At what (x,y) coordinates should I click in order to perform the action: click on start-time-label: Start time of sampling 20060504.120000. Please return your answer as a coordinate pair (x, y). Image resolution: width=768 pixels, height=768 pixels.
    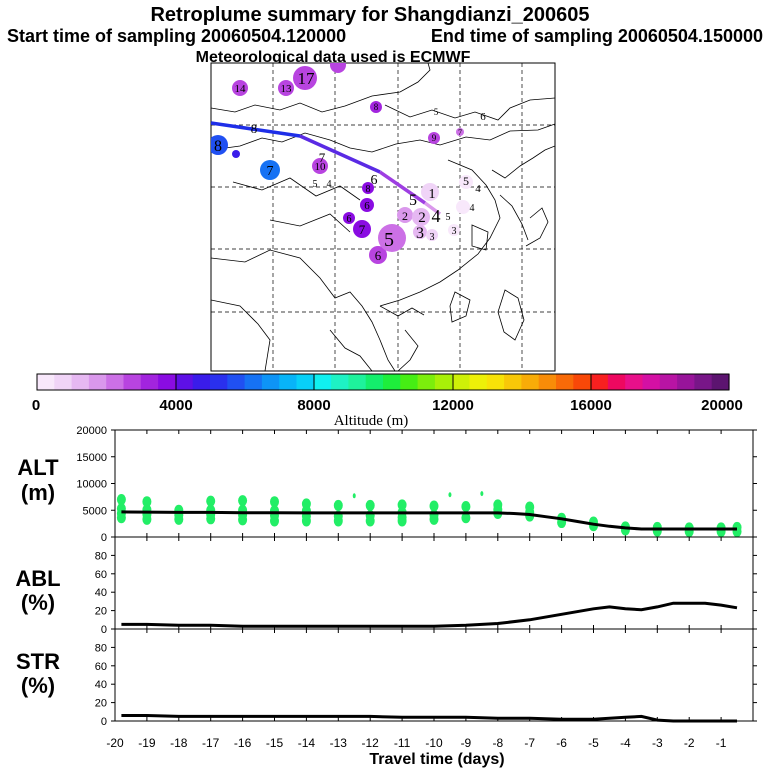
    Looking at the image, I should click on (176, 36).